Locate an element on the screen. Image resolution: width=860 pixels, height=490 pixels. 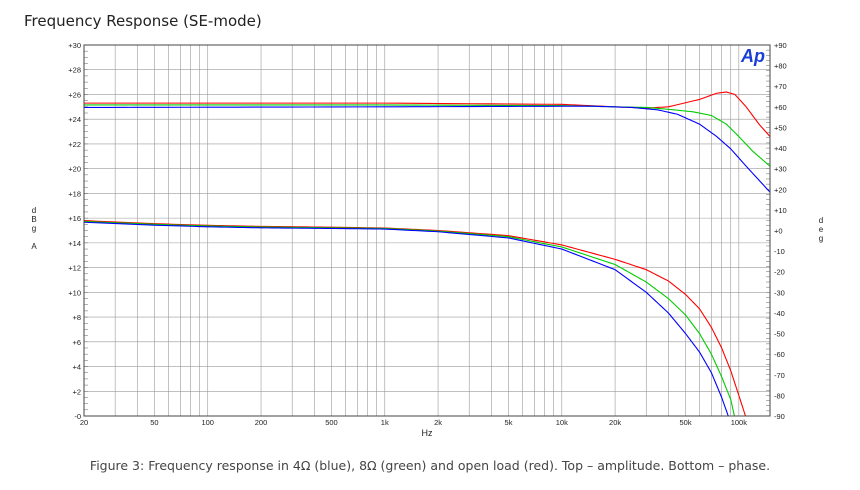
right-tick-label: +80 is located at coordinates (780, 66).